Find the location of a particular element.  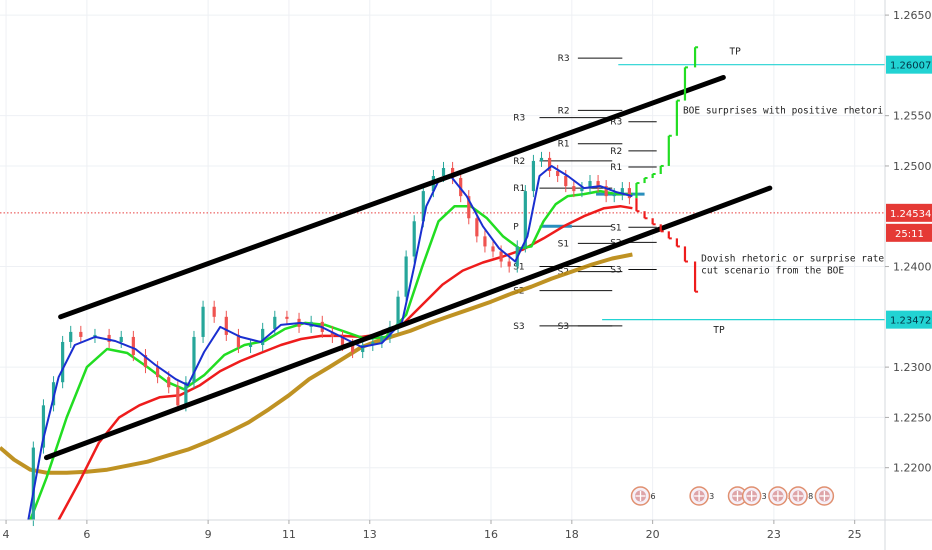

event-icons: 633328 is located at coordinates (732, 496).